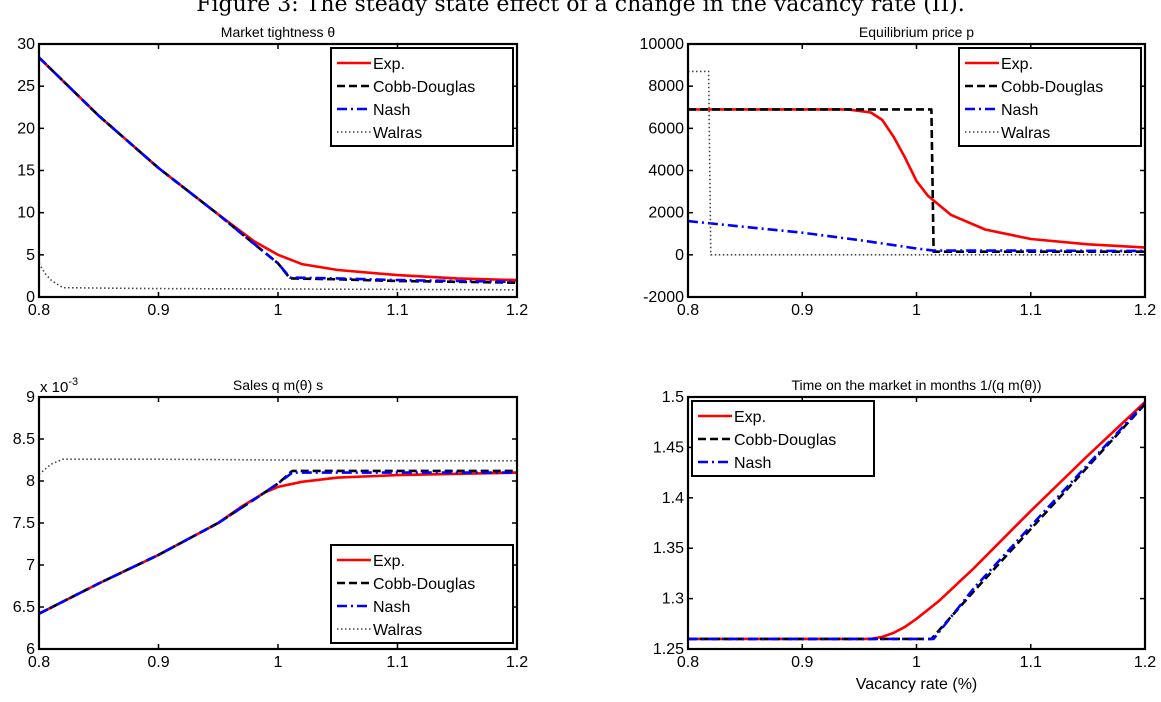  Describe the element at coordinates (666, 128) in the screenshot. I see `y-tick-label: 6000` at that location.